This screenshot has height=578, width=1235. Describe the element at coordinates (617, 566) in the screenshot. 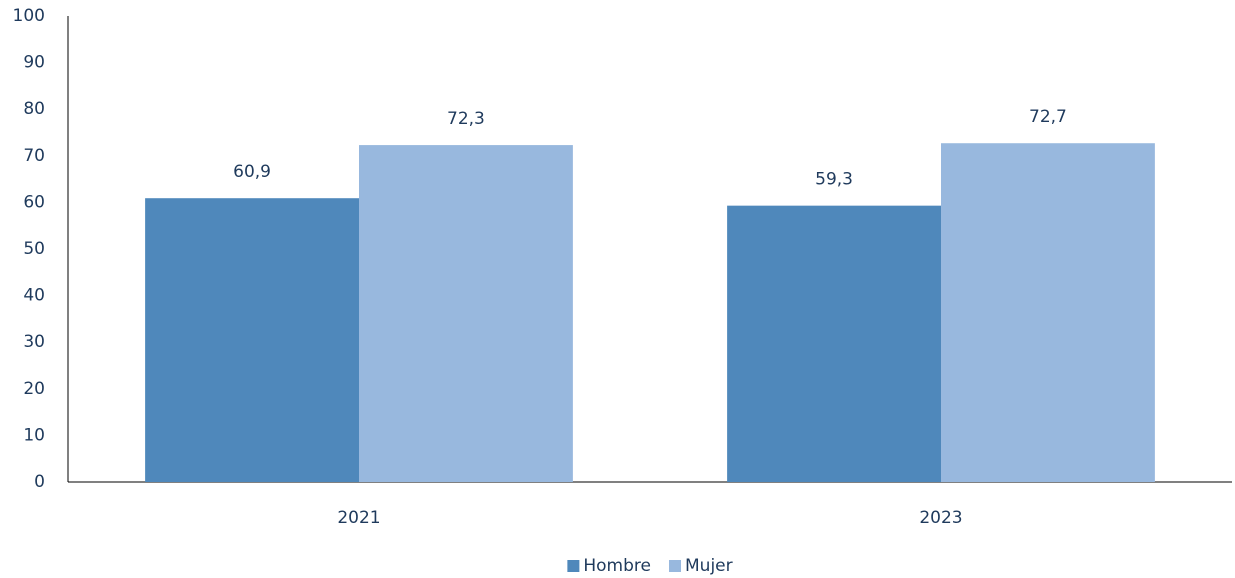

I see `legend-label: Hombre` at that location.